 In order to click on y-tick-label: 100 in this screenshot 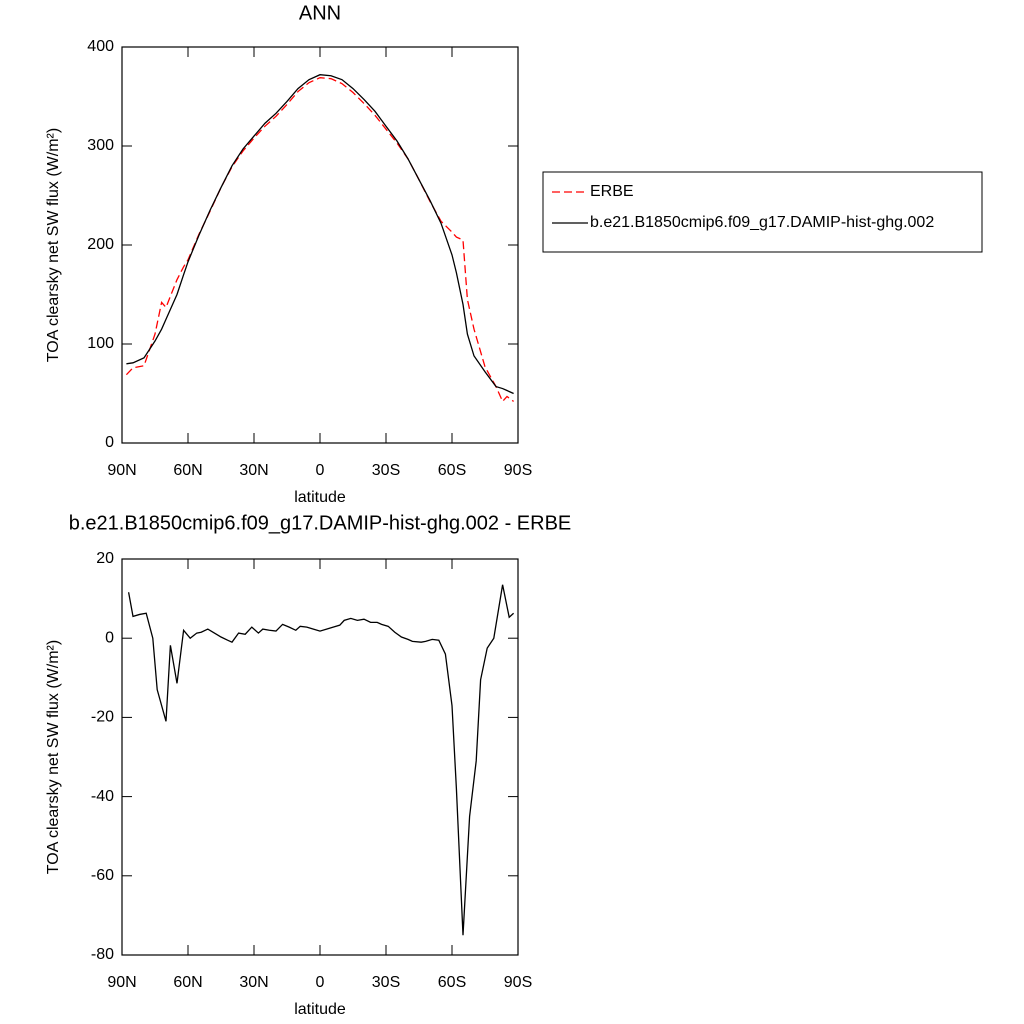, I will do `click(100, 343)`.